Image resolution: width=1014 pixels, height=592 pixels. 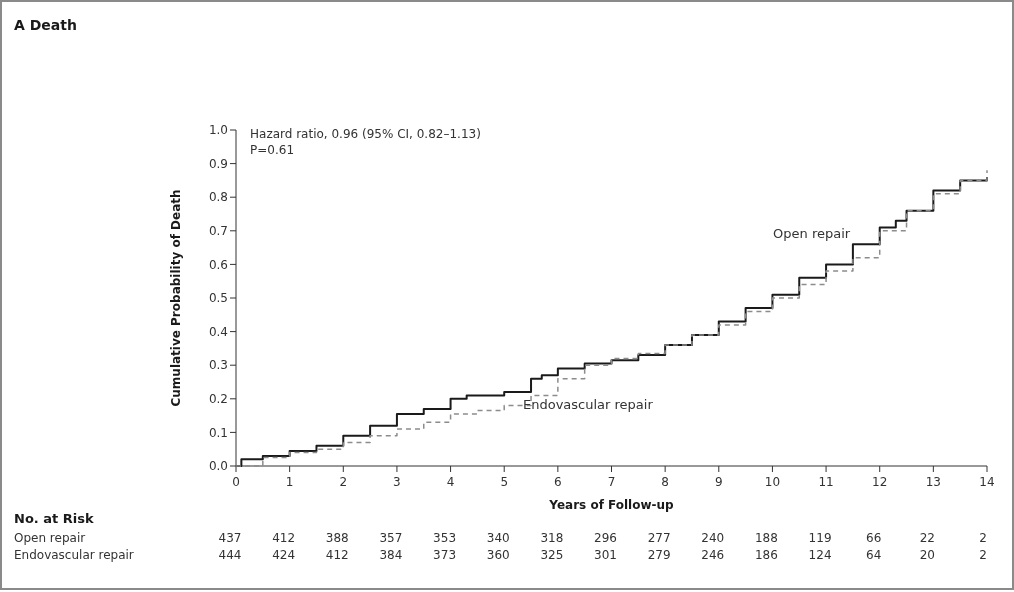 What do you see at coordinates (987, 482) in the screenshot?
I see `x-tick-label: 14` at bounding box center [987, 482].